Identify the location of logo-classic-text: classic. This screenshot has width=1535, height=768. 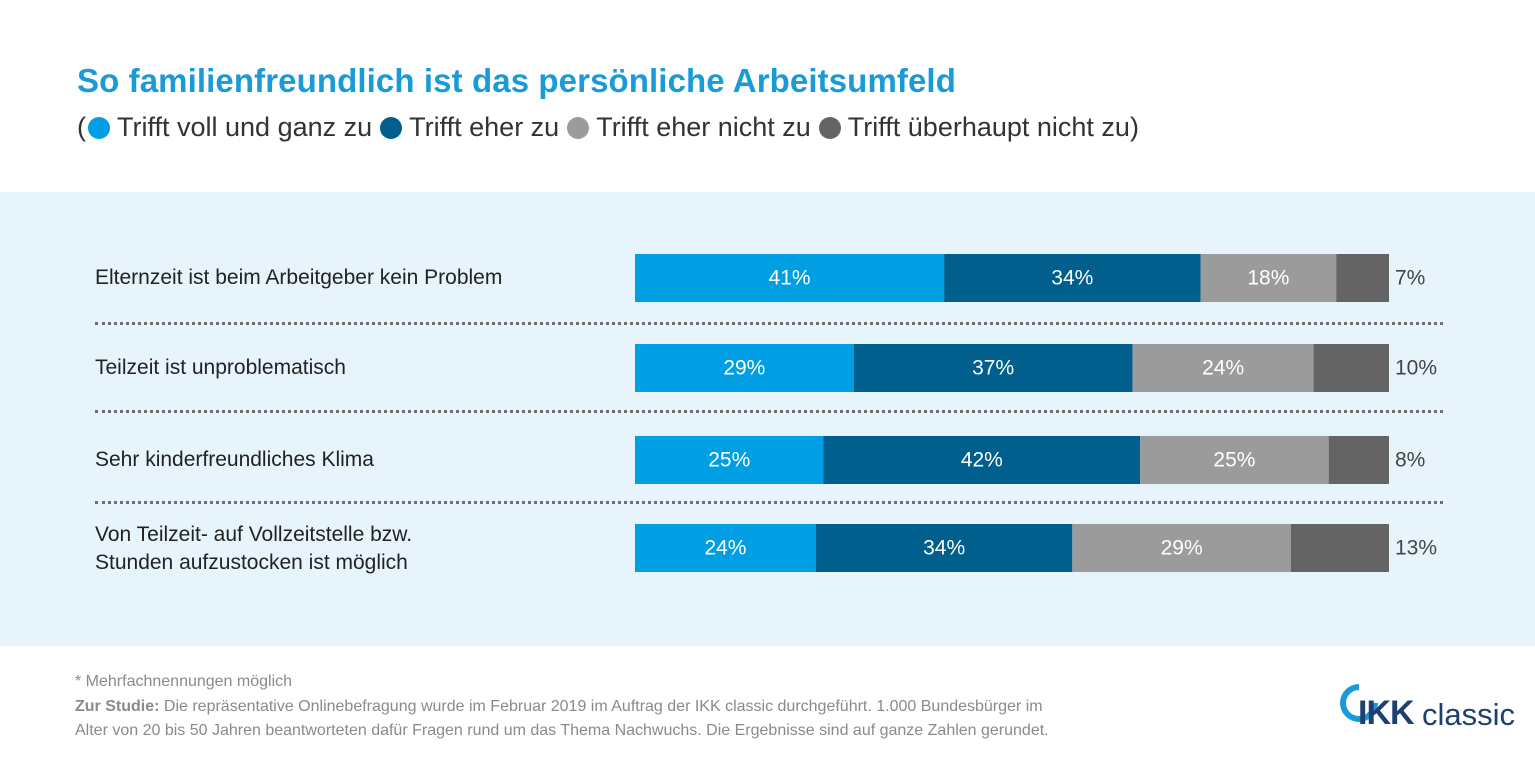
(1469, 714).